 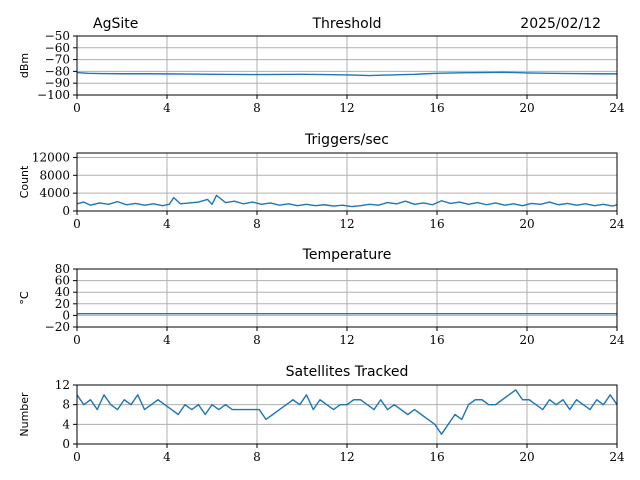 What do you see at coordinates (24, 298) in the screenshot?
I see `temperature-y-axis-label: °C` at bounding box center [24, 298].